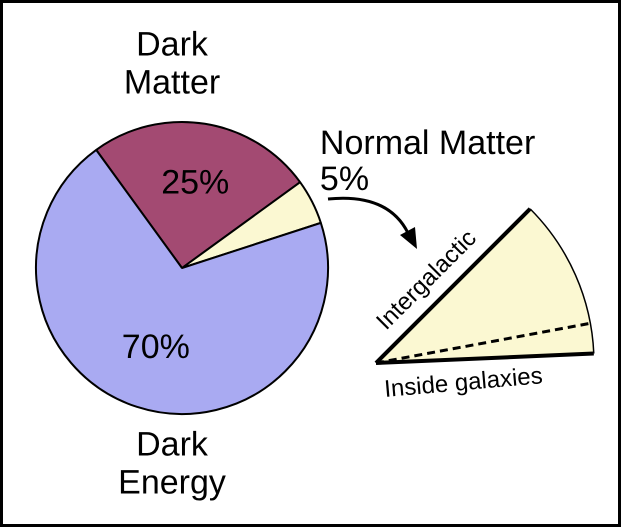 This screenshot has width=621, height=527. I want to click on slice-label: Dark Matter, so click(172, 63).